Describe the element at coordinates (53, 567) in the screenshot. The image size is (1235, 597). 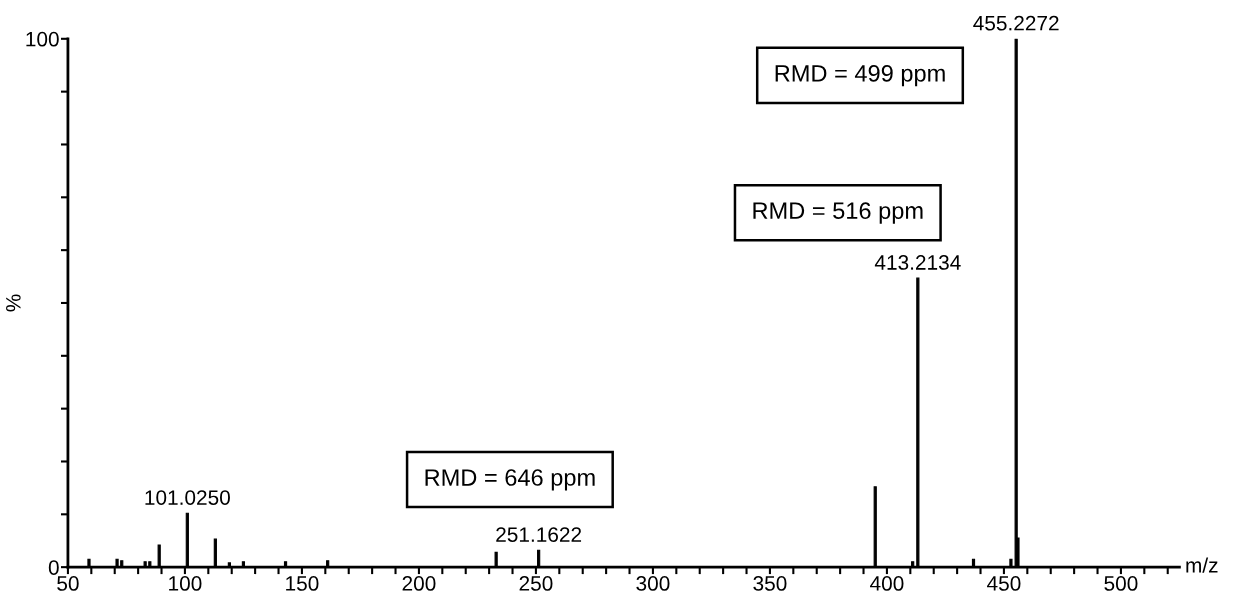
I see `y-tick-label: 0` at that location.